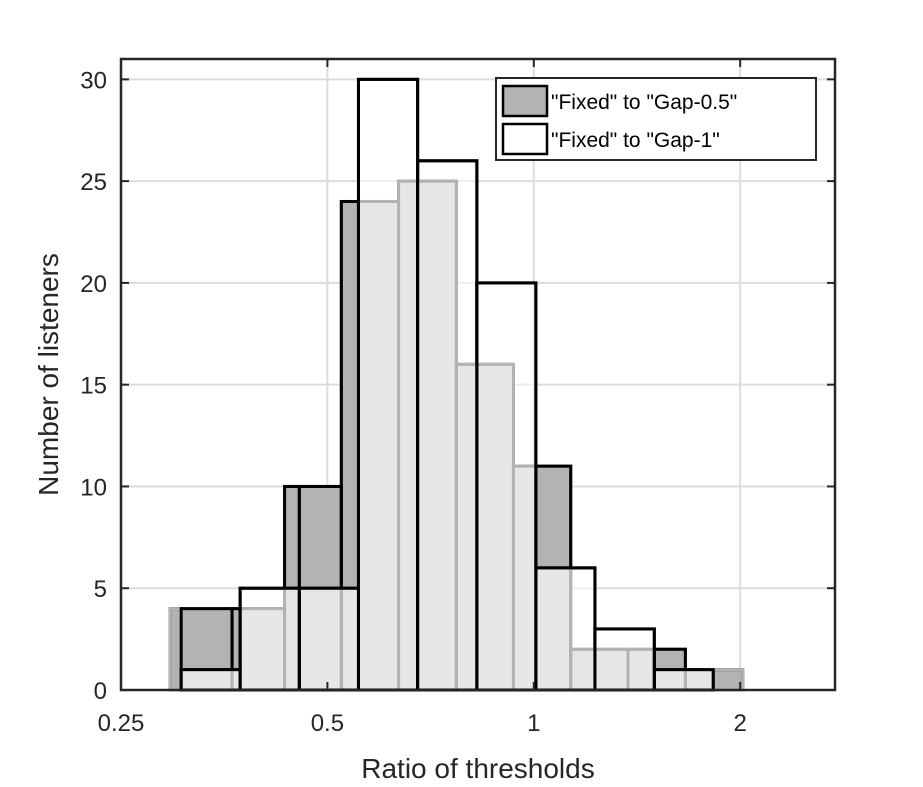 This screenshot has width=923, height=787. Describe the element at coordinates (422, 723) in the screenshot. I see `x-tick-labels: 0.25 0.5 1 2` at that location.